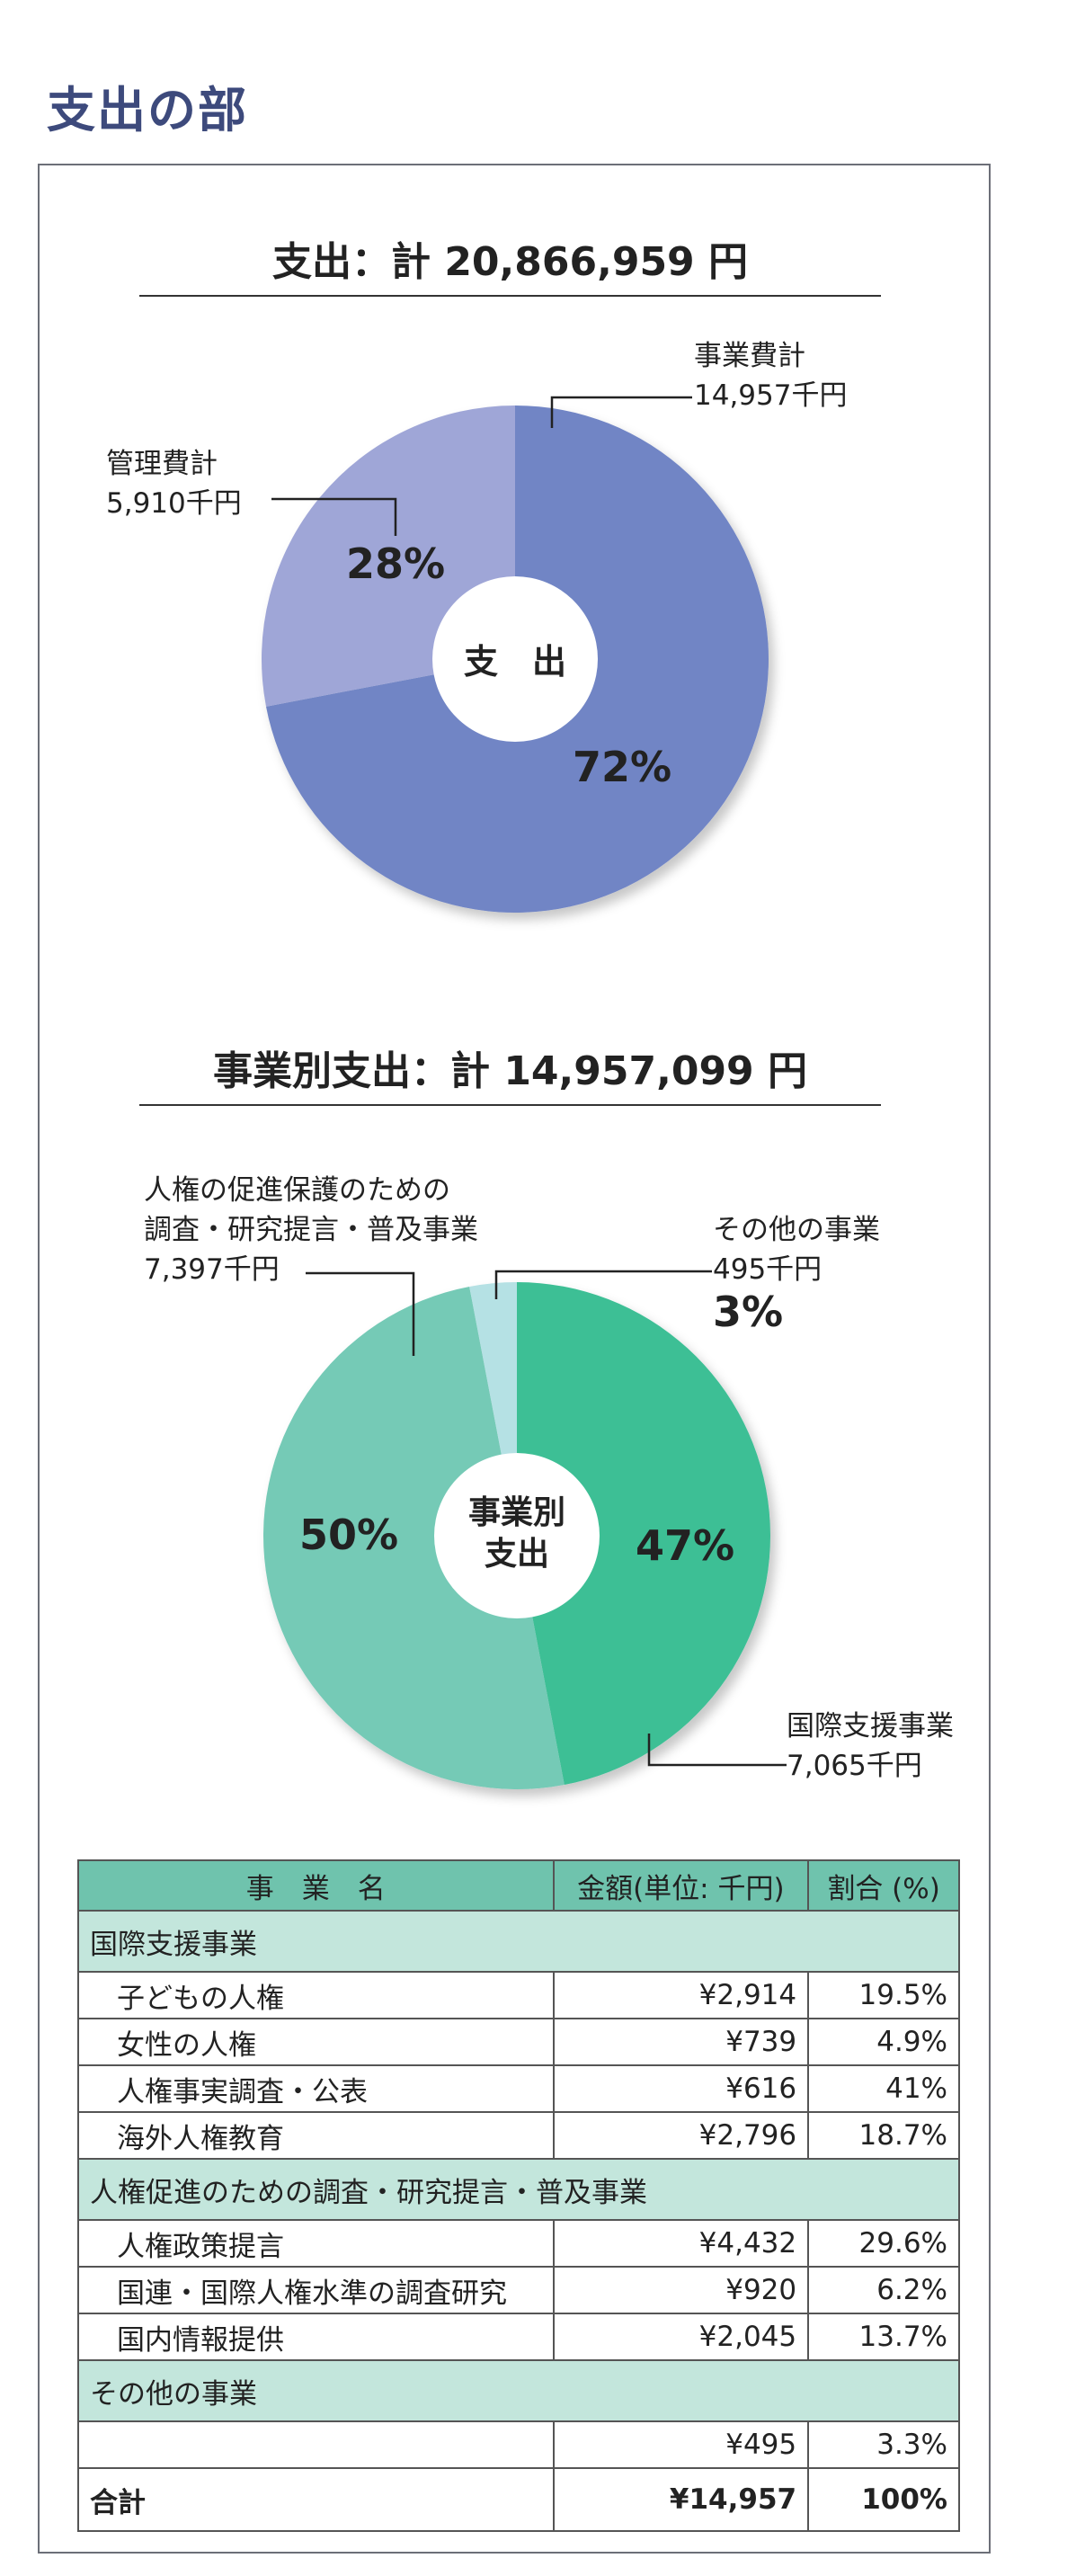  Describe the element at coordinates (514, 662) in the screenshot. I see `expense-center-label: 支 出` at that location.